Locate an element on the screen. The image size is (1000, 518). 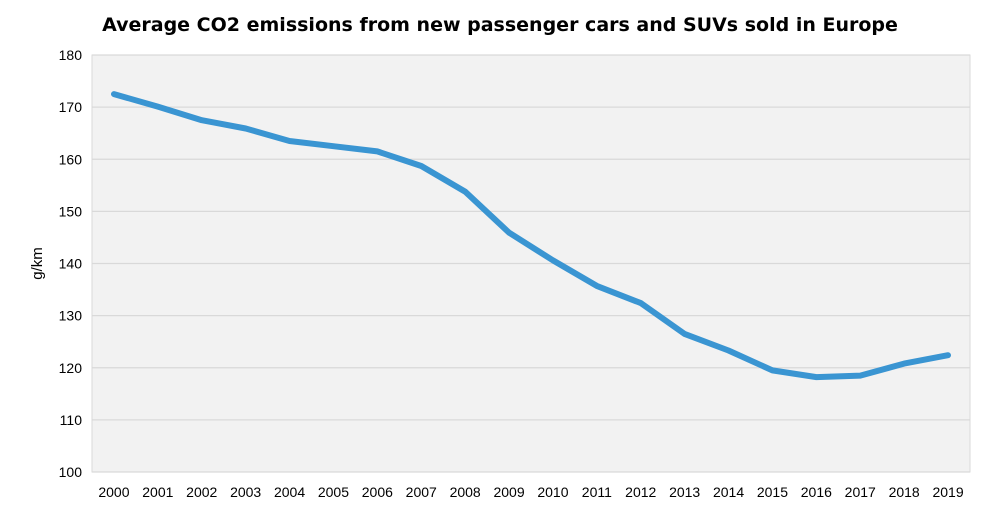
y-axis-label: g/km is located at coordinates (37, 263).